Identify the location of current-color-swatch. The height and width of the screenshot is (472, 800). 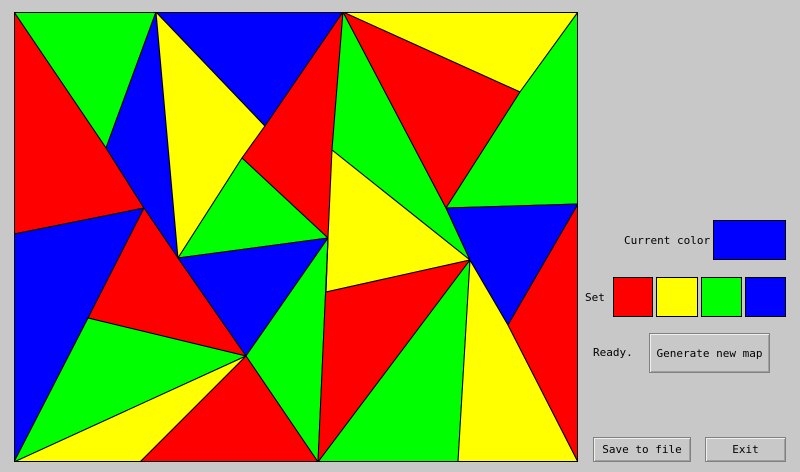
(749, 240).